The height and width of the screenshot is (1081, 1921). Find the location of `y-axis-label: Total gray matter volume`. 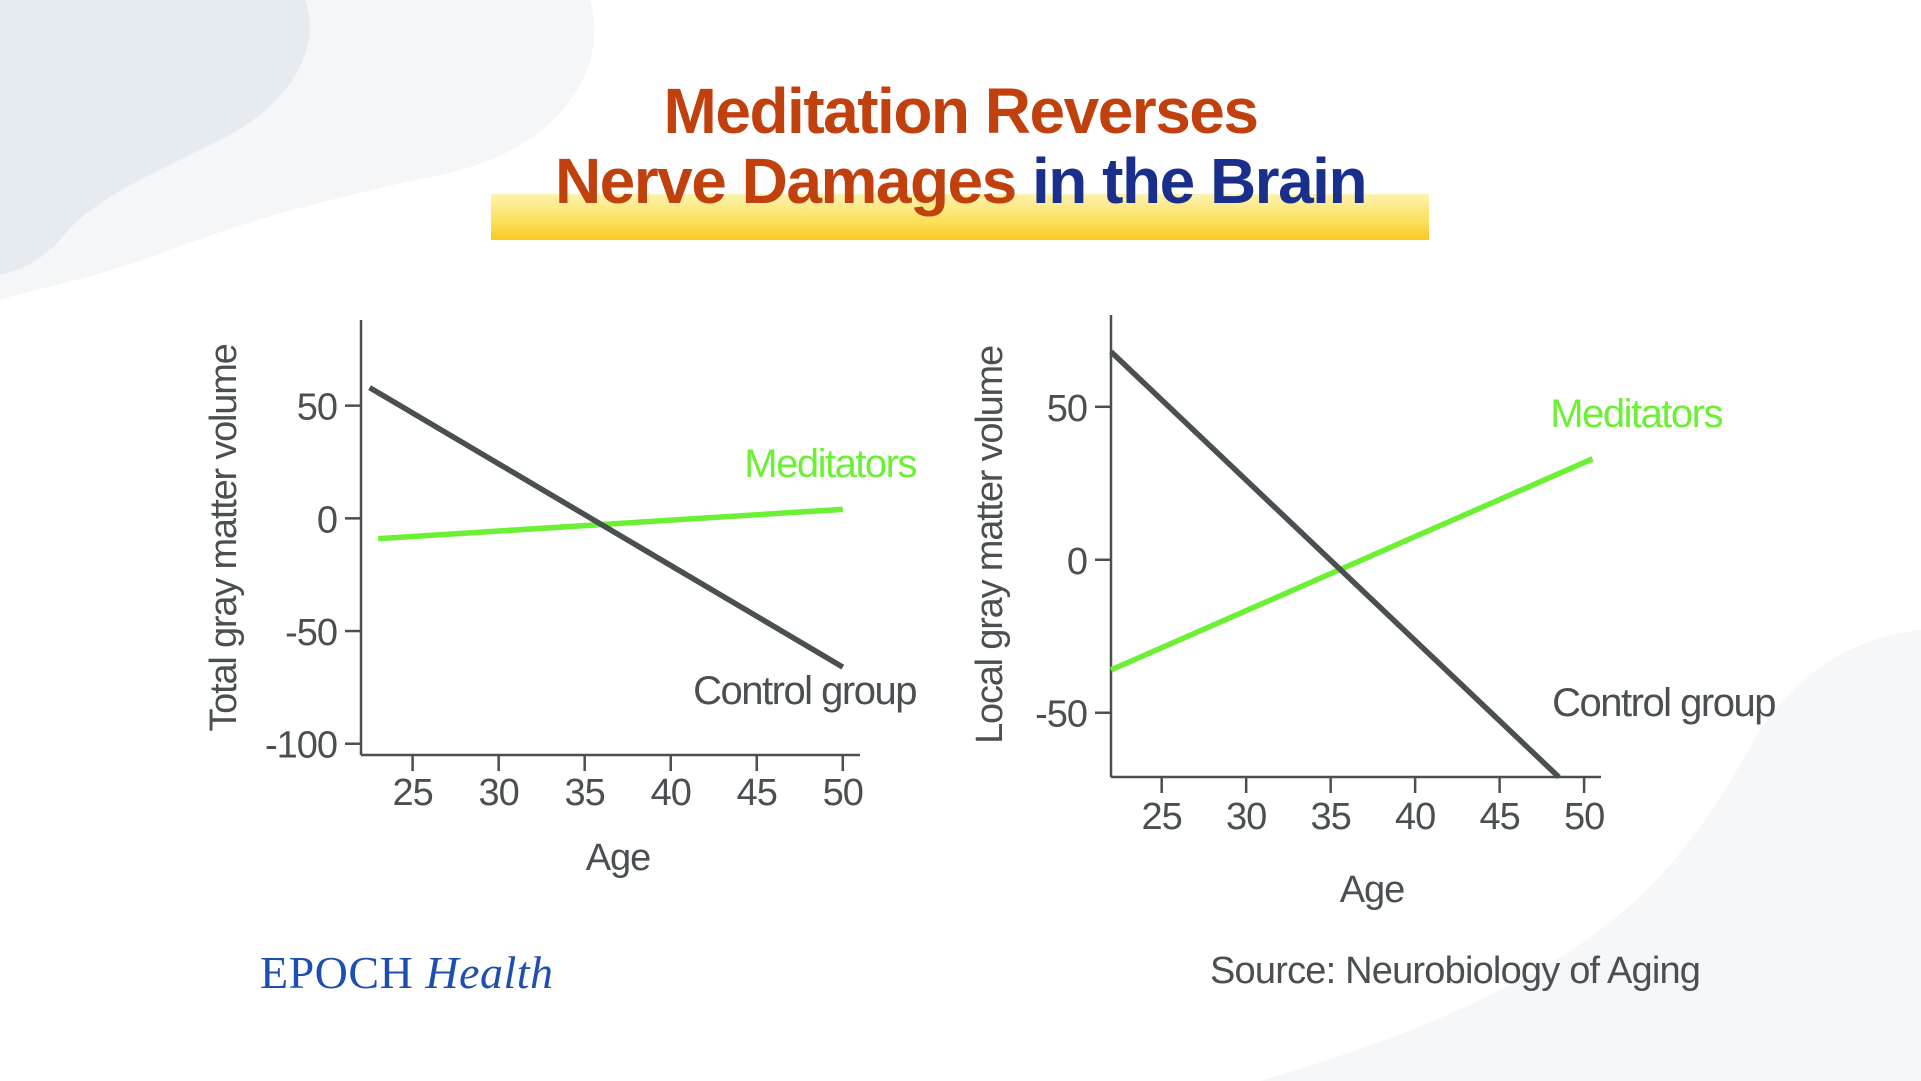

y-axis-label: Total gray matter volume is located at coordinates (224, 537).